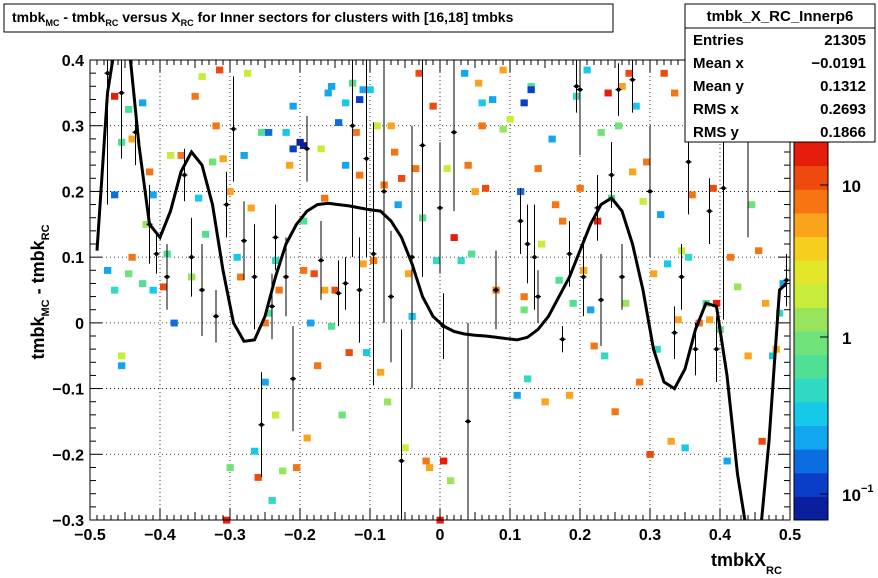 This screenshot has height=578, width=878. I want to click on x-tick-label: 0.5, so click(790, 535).